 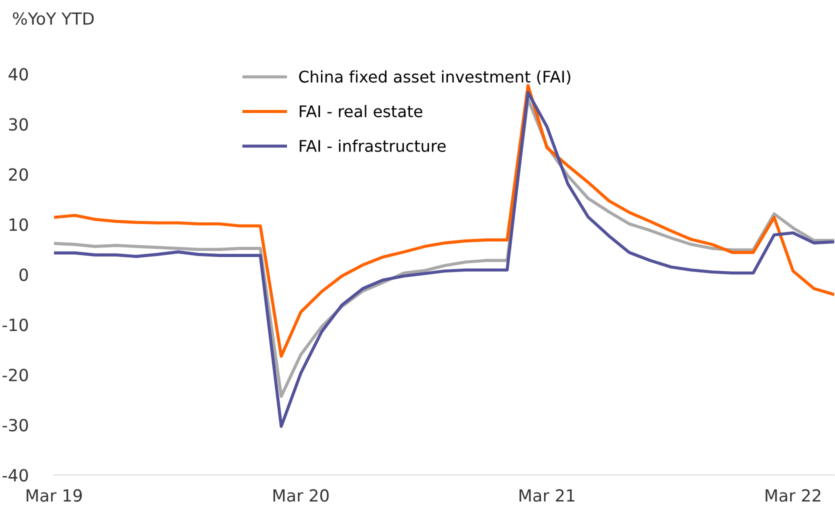 What do you see at coordinates (793, 495) in the screenshot?
I see `x-tick-label: Mar 22` at bounding box center [793, 495].